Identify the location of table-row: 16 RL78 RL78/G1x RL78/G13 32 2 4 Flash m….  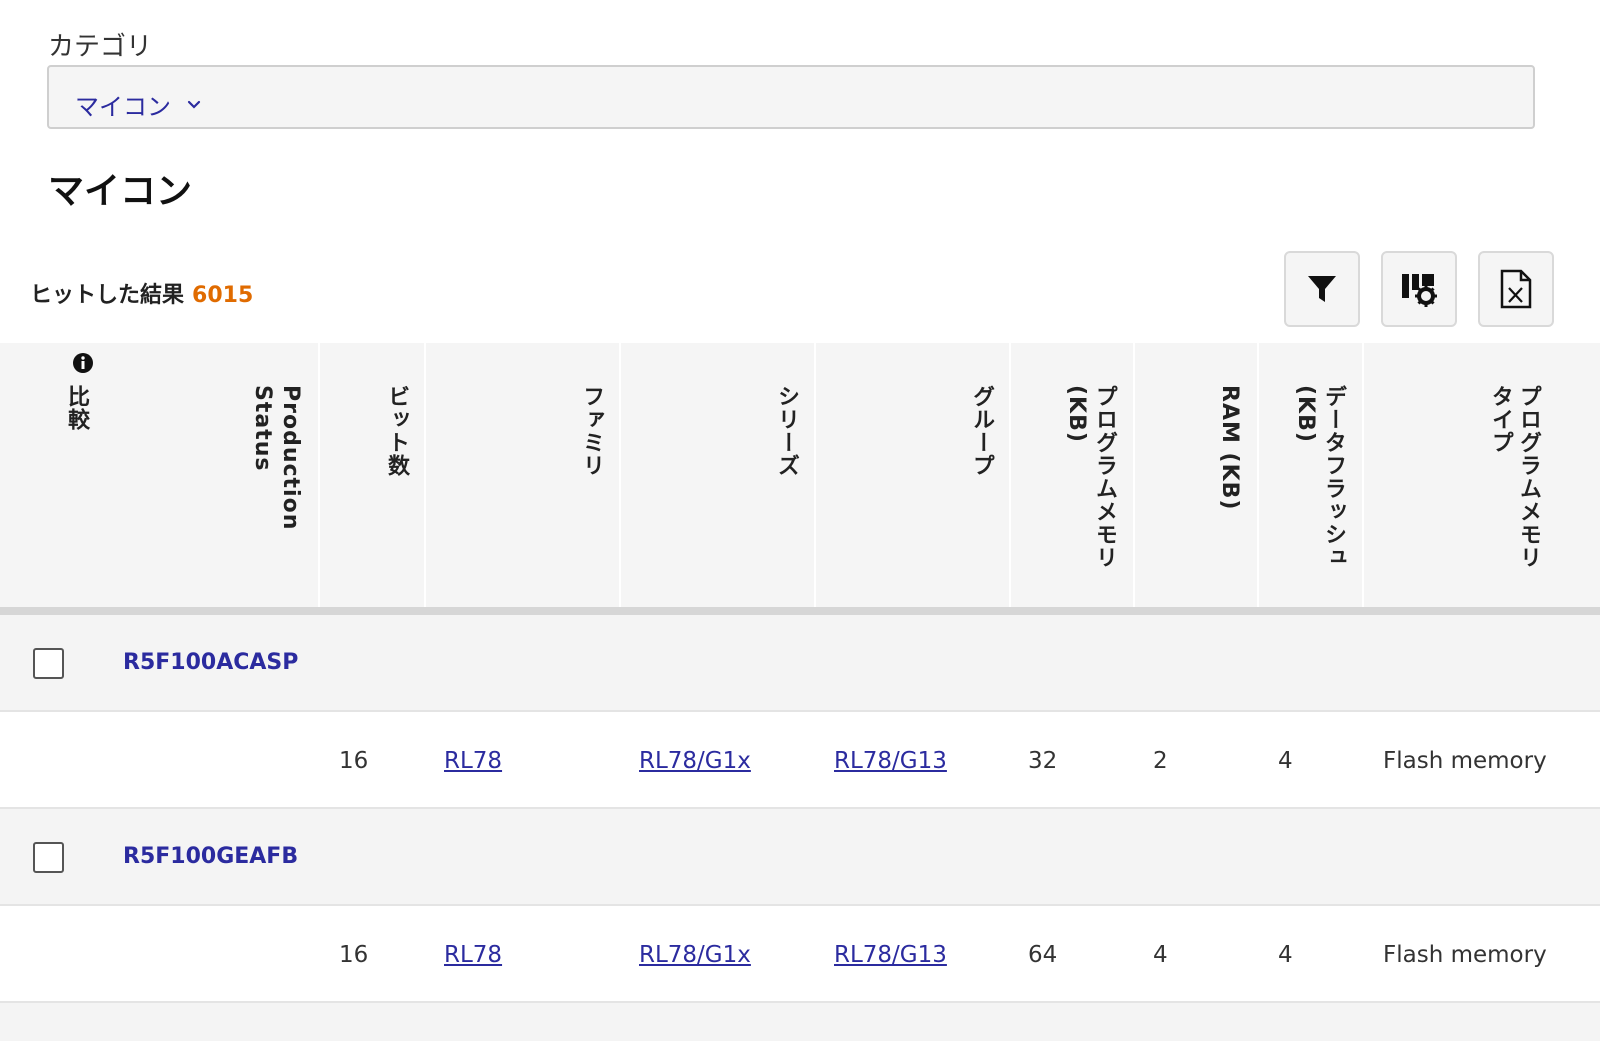
(800, 760).